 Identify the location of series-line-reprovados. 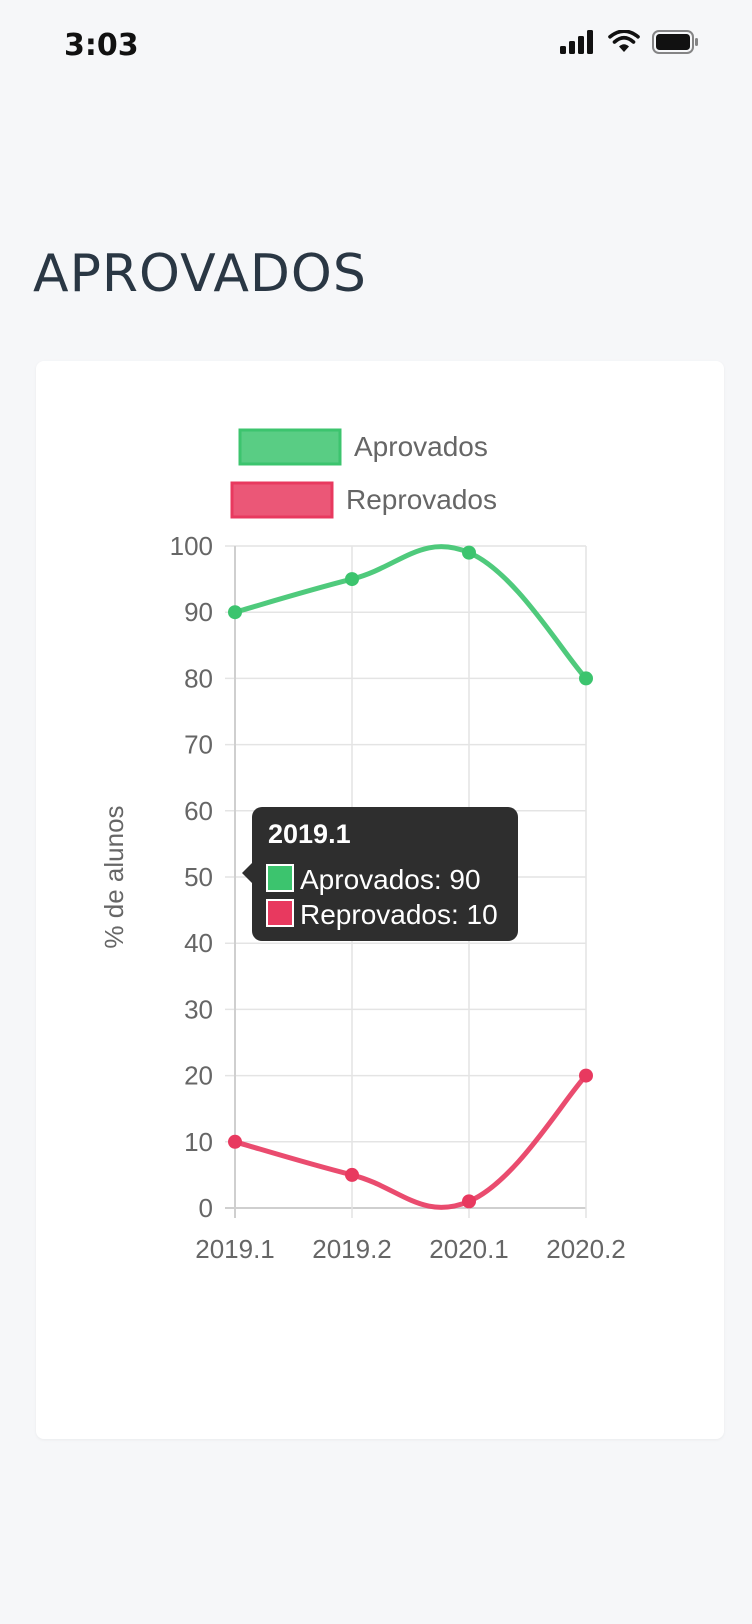
(410, 1141).